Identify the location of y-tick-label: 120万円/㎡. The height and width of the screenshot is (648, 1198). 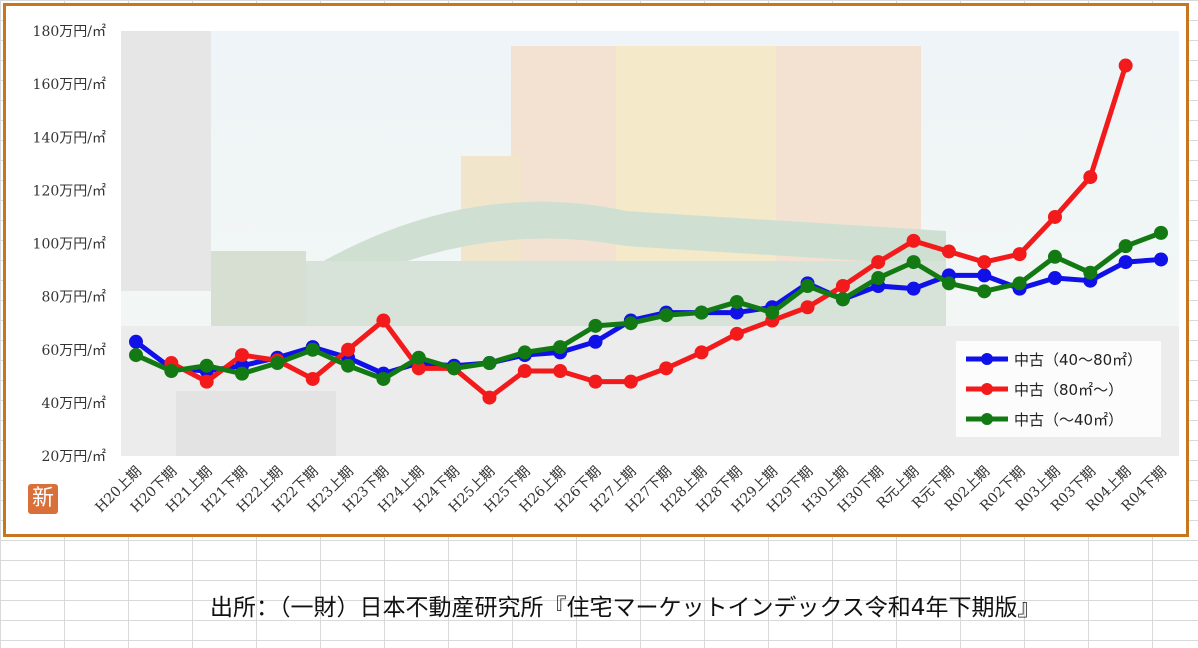
(69, 191).